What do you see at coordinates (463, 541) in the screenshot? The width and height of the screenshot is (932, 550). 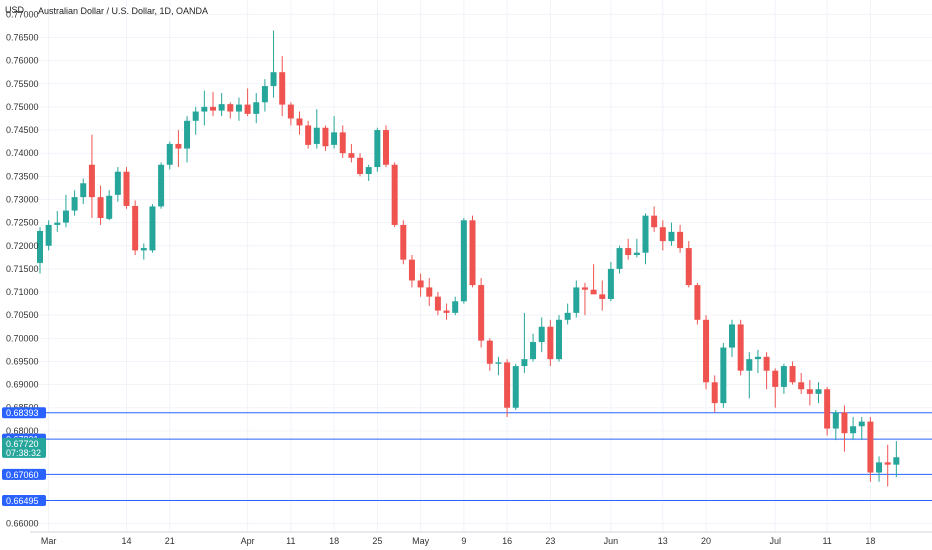 I see `x-tick-label: 9` at bounding box center [463, 541].